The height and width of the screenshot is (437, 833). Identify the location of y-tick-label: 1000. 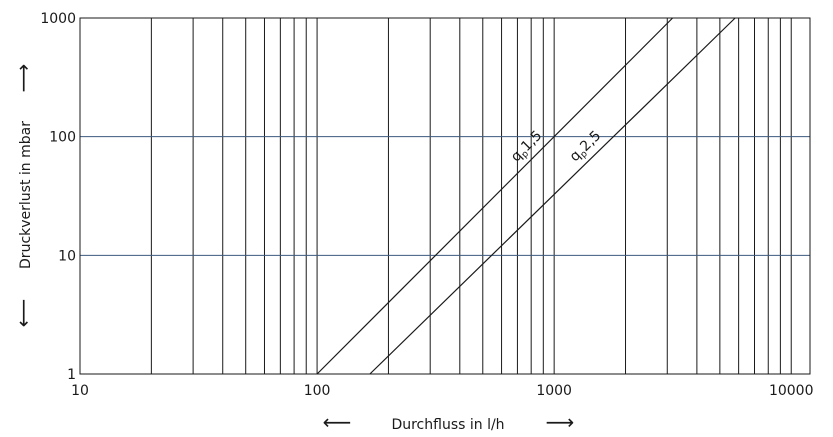
(58, 19).